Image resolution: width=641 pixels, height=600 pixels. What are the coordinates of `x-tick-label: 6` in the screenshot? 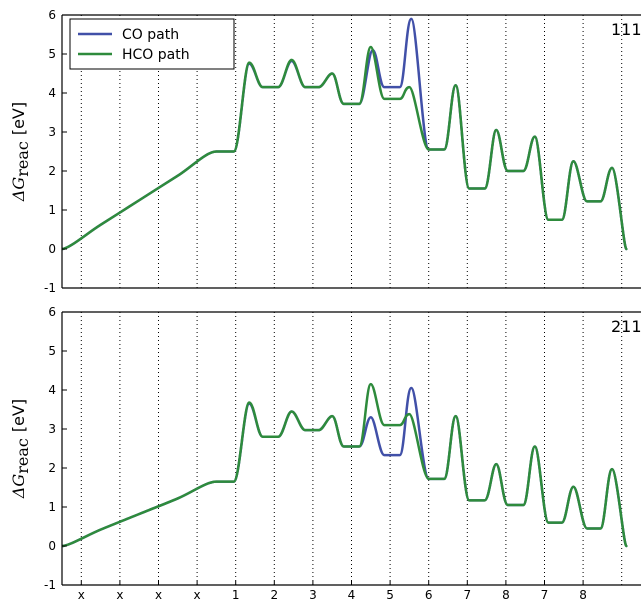 It's located at (429, 594).